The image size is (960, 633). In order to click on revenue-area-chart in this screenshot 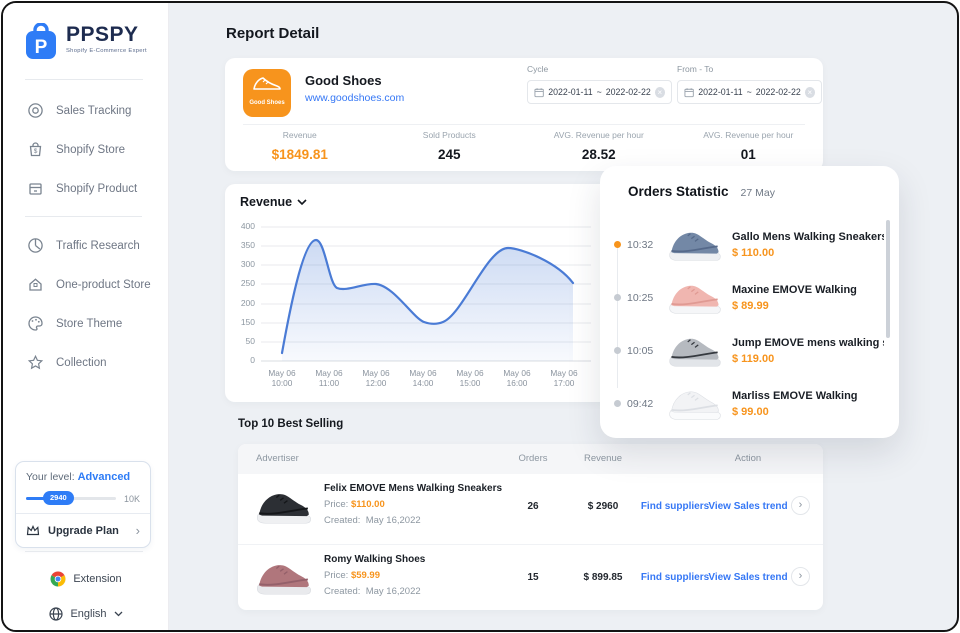, I will do `click(426, 294)`.